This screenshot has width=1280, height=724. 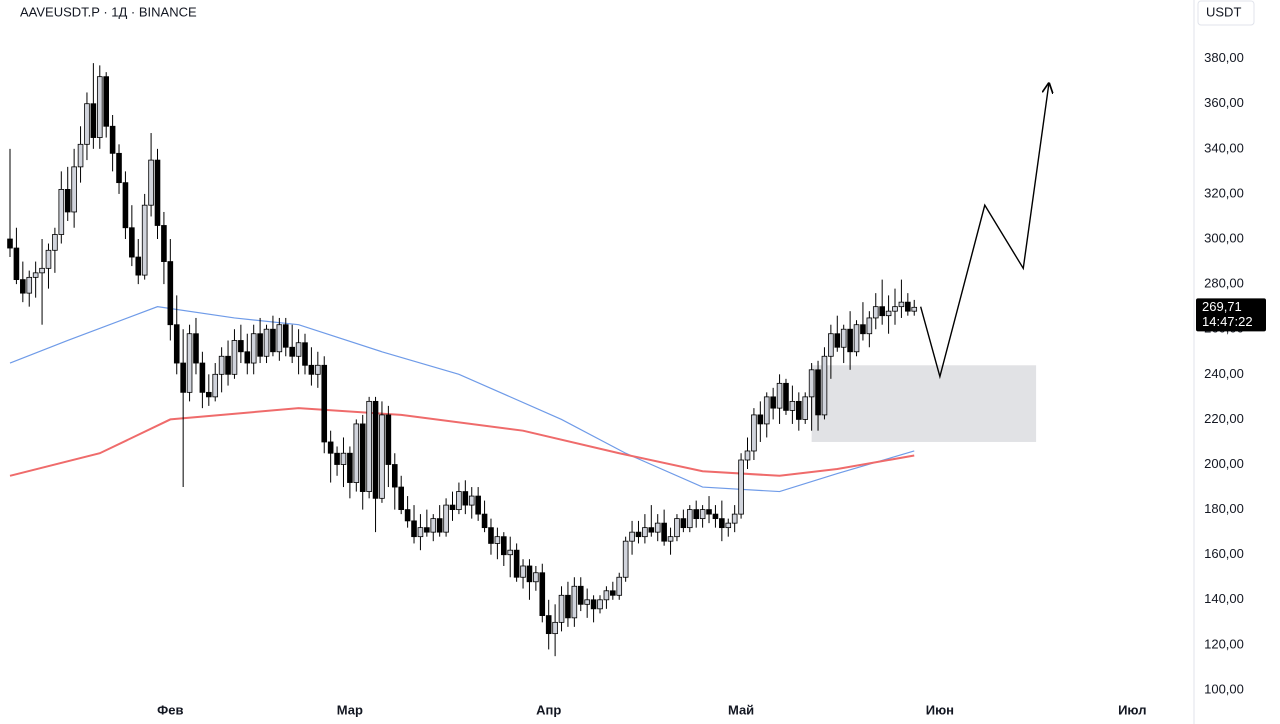 What do you see at coordinates (1224, 463) in the screenshot?
I see `y-tick-label: 200,00` at bounding box center [1224, 463].